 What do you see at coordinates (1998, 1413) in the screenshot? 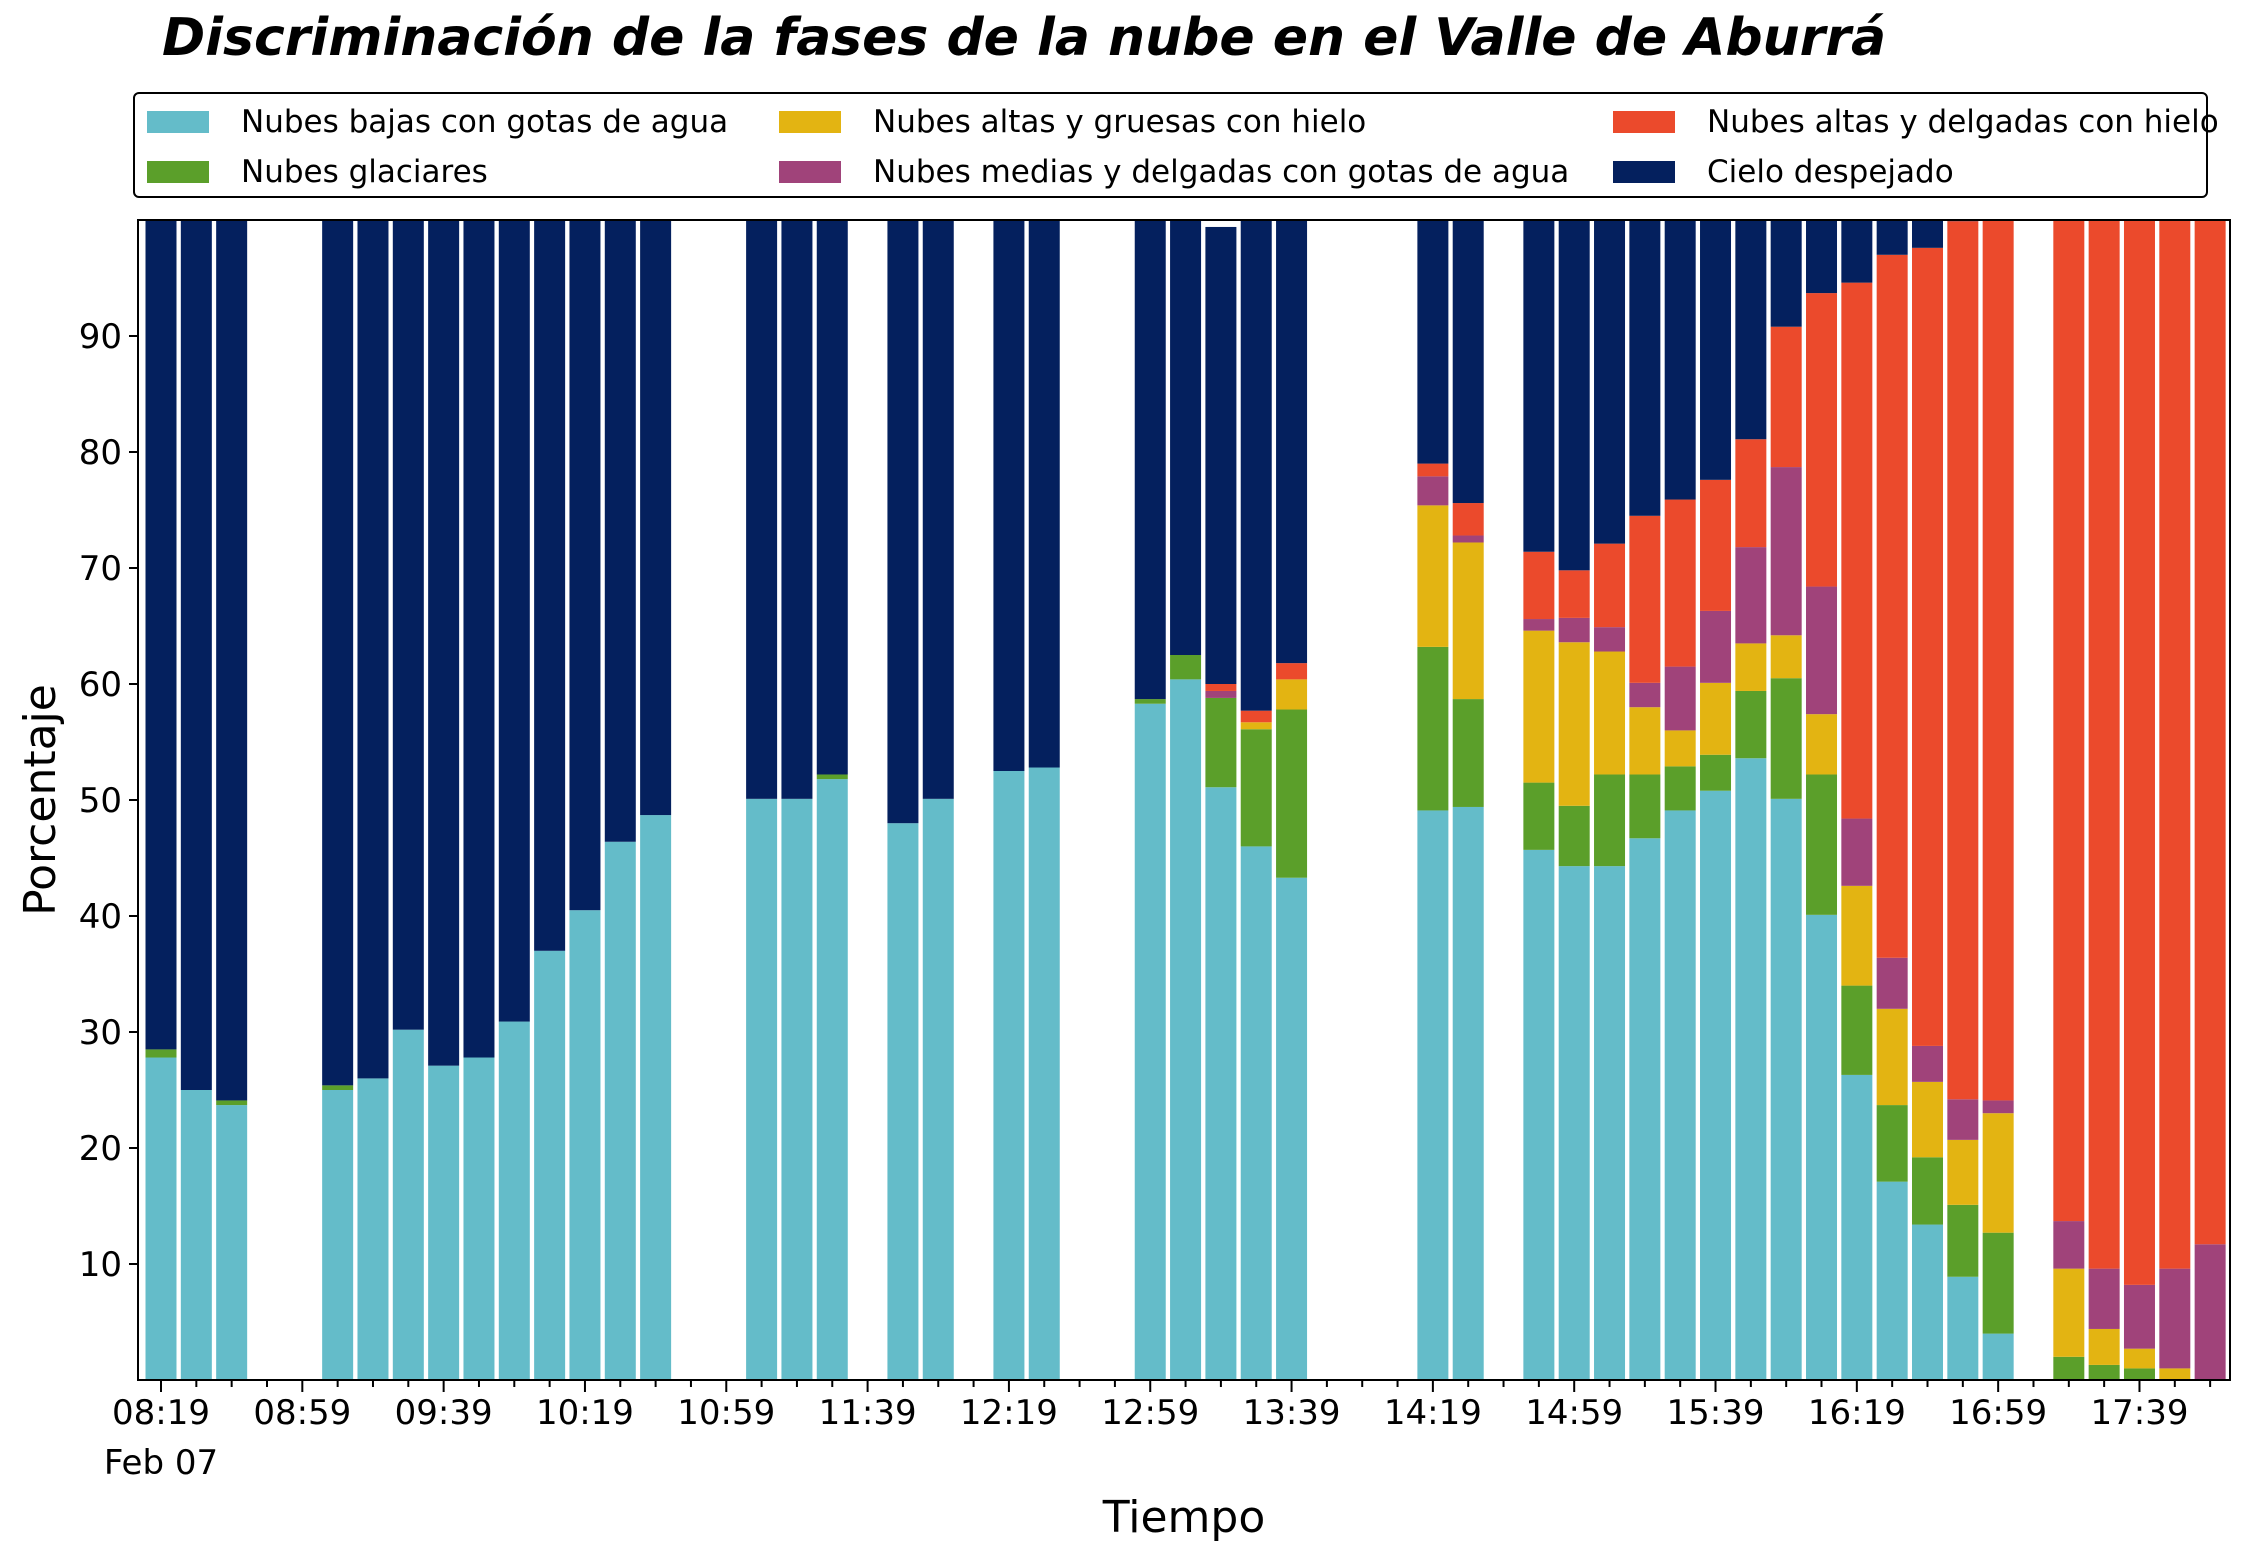
I see `x-tick-label: 16:59` at bounding box center [1998, 1413].